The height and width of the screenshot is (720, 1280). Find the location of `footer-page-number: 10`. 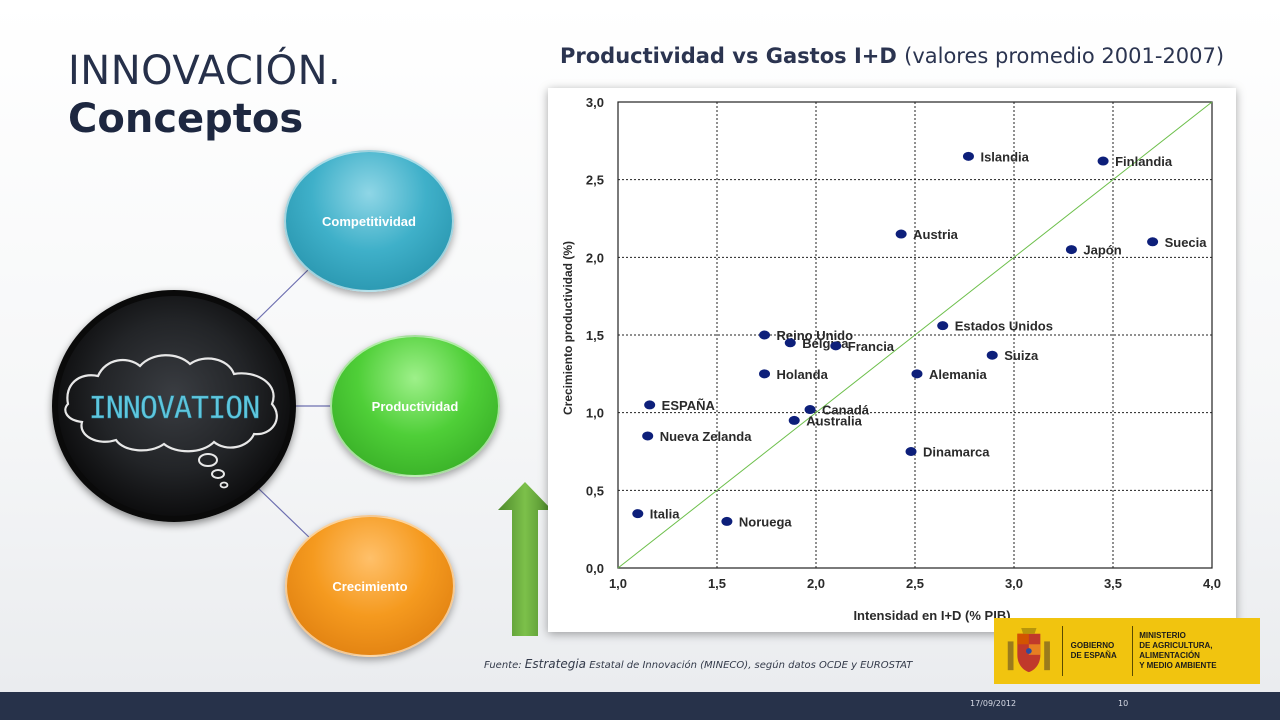

footer-page-number: 10 is located at coordinates (1123, 703).